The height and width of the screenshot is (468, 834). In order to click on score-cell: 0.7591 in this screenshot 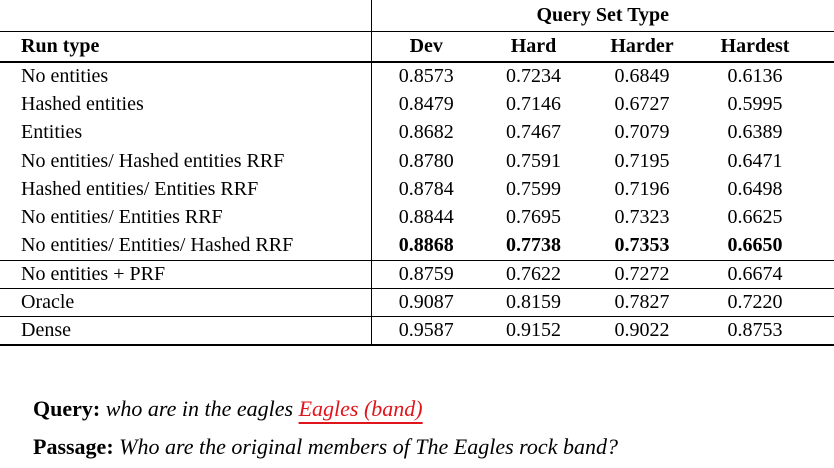, I will do `click(533, 160)`.